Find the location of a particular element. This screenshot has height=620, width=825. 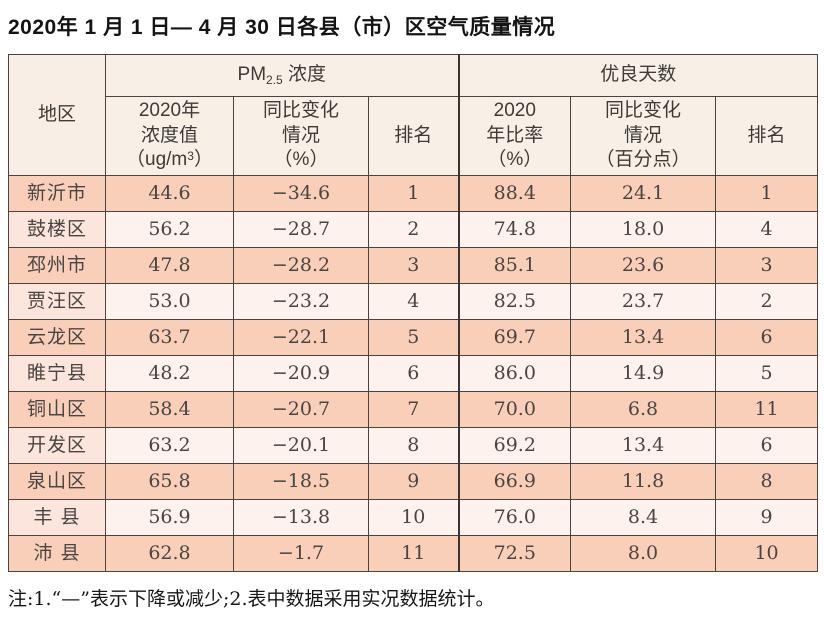

page-title: 2020年 1 月 1 日— 4 月 30 日各县（市）区空气质量情况 is located at coordinates (282, 27).